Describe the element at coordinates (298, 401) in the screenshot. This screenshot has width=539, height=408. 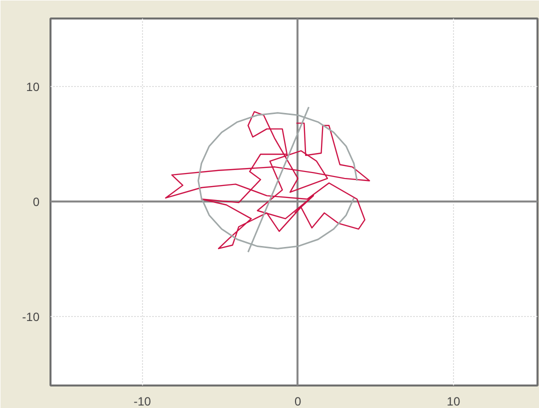
I see `x-tick-label: 0` at that location.